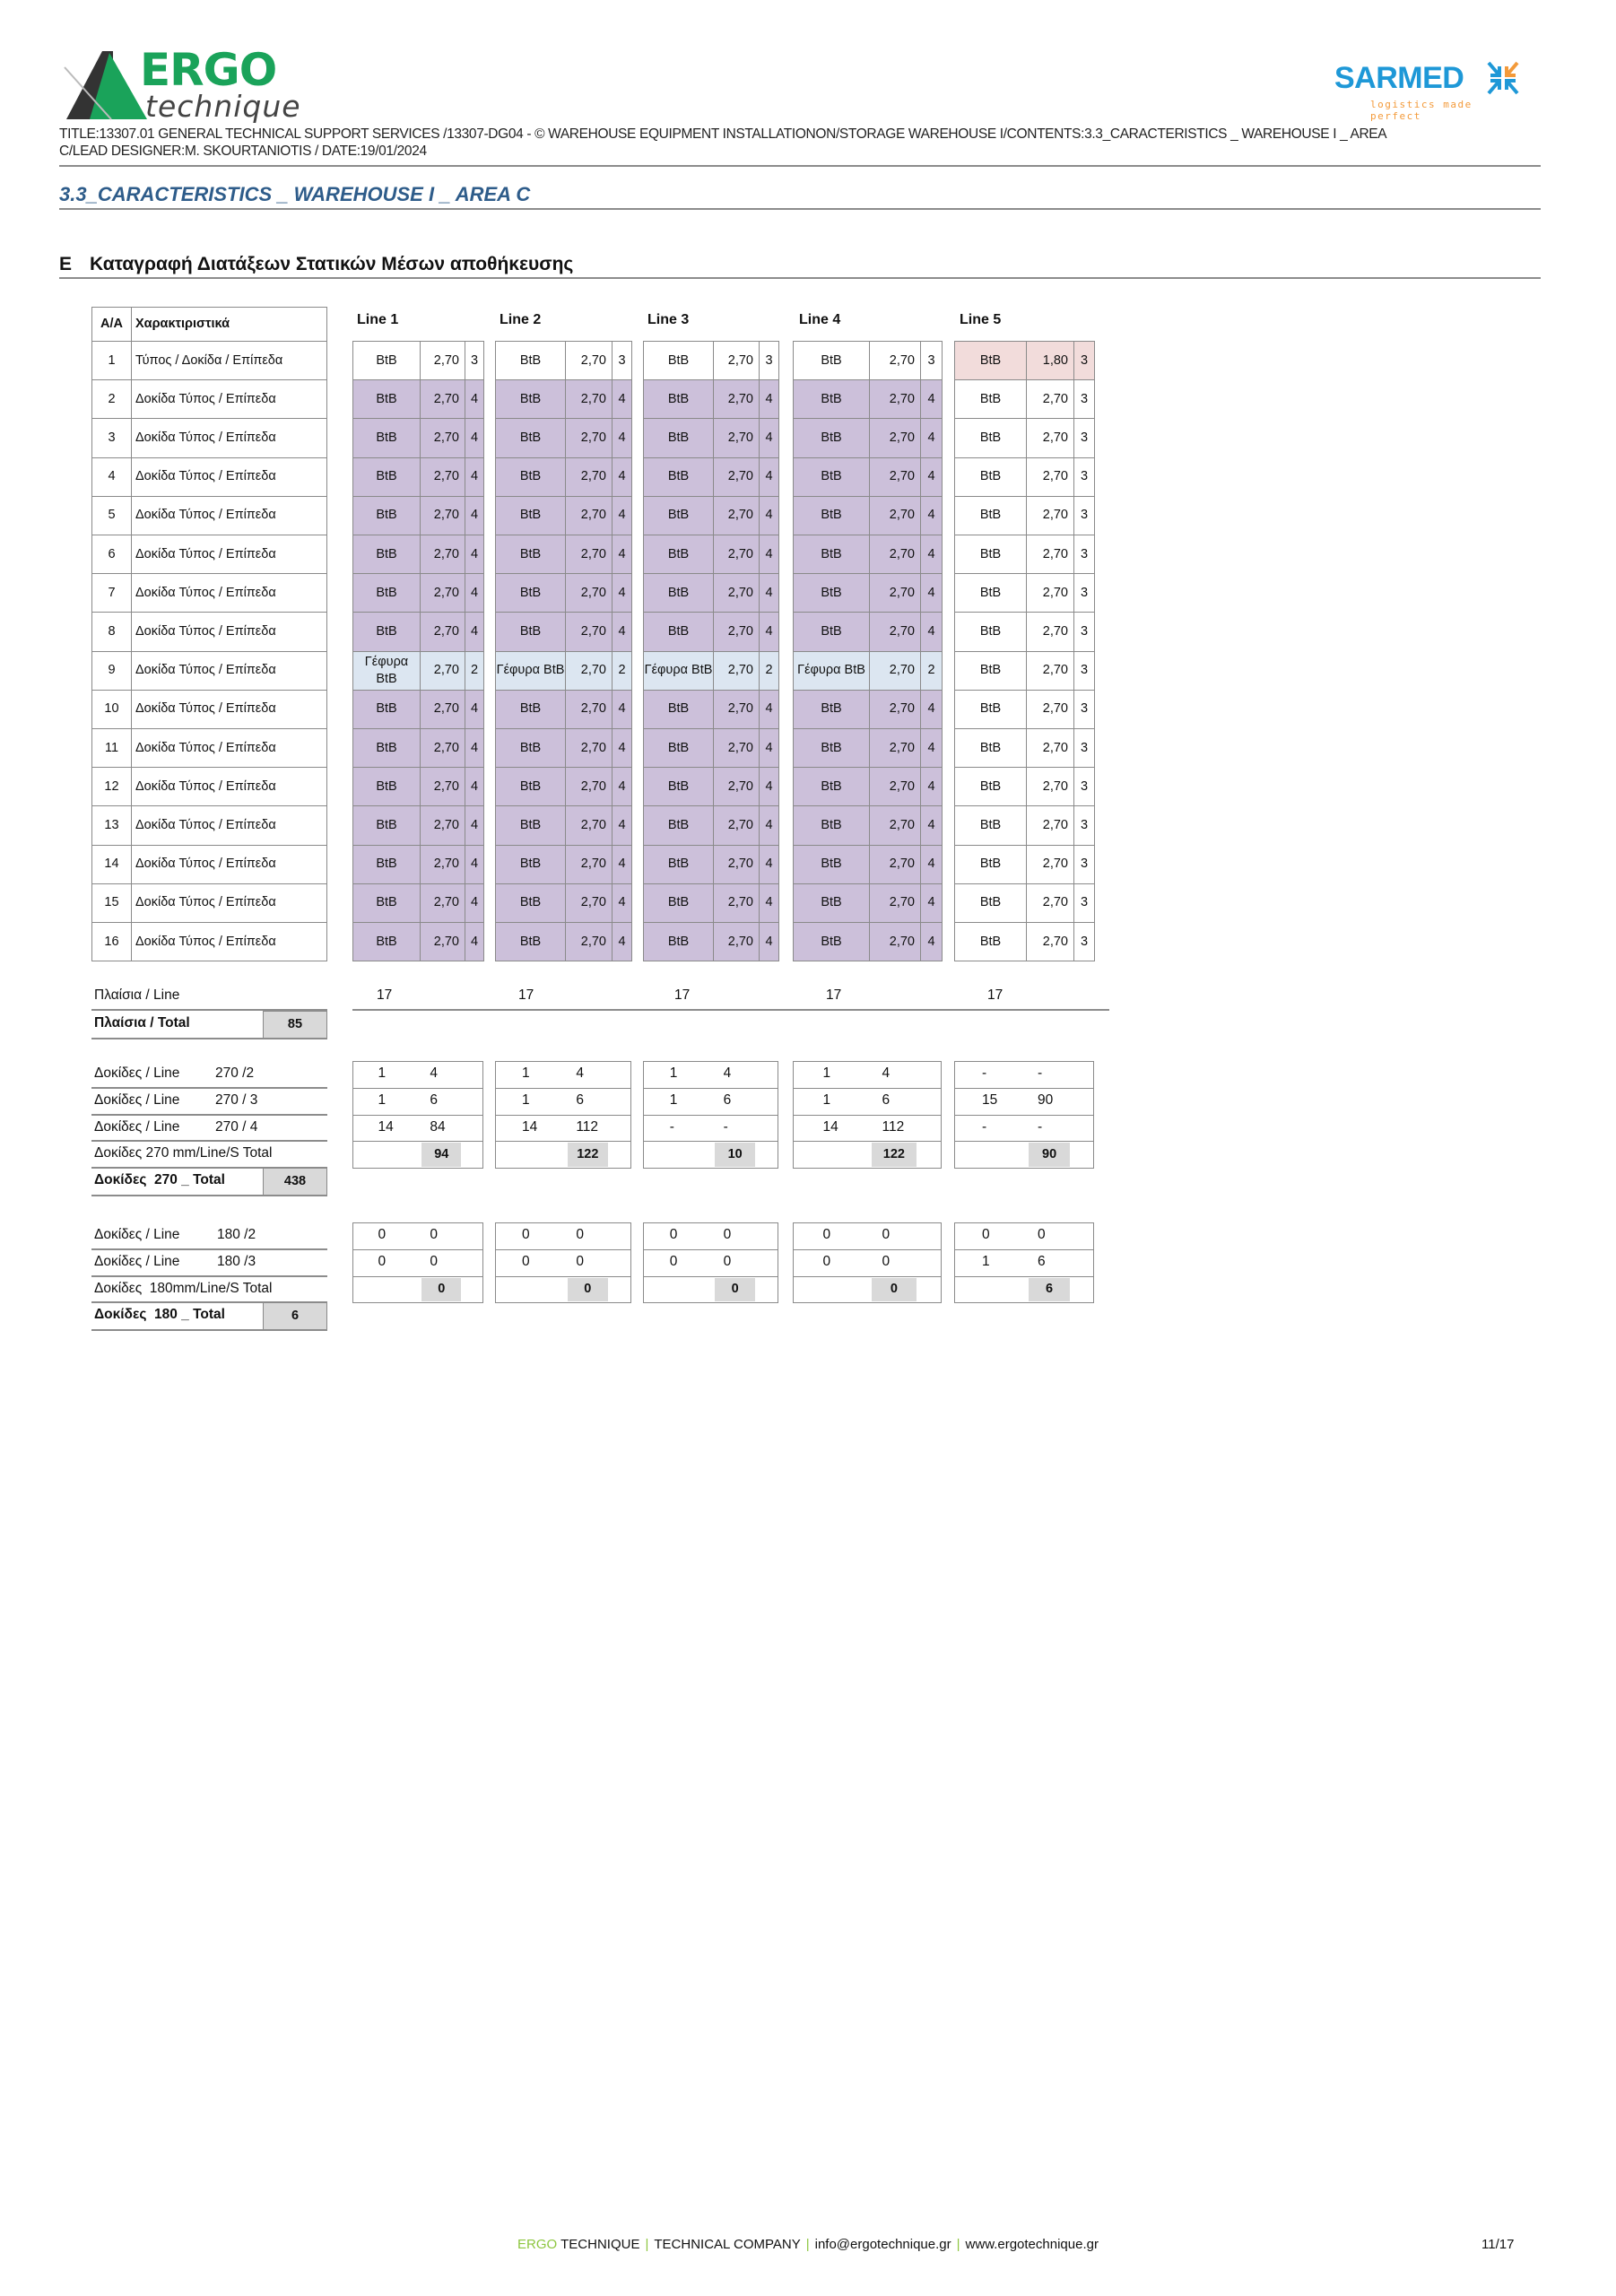 The image size is (1616, 2296). What do you see at coordinates (159, 1180) in the screenshot?
I see `beam-total-label: Δοκίδες 270 _ Total` at bounding box center [159, 1180].